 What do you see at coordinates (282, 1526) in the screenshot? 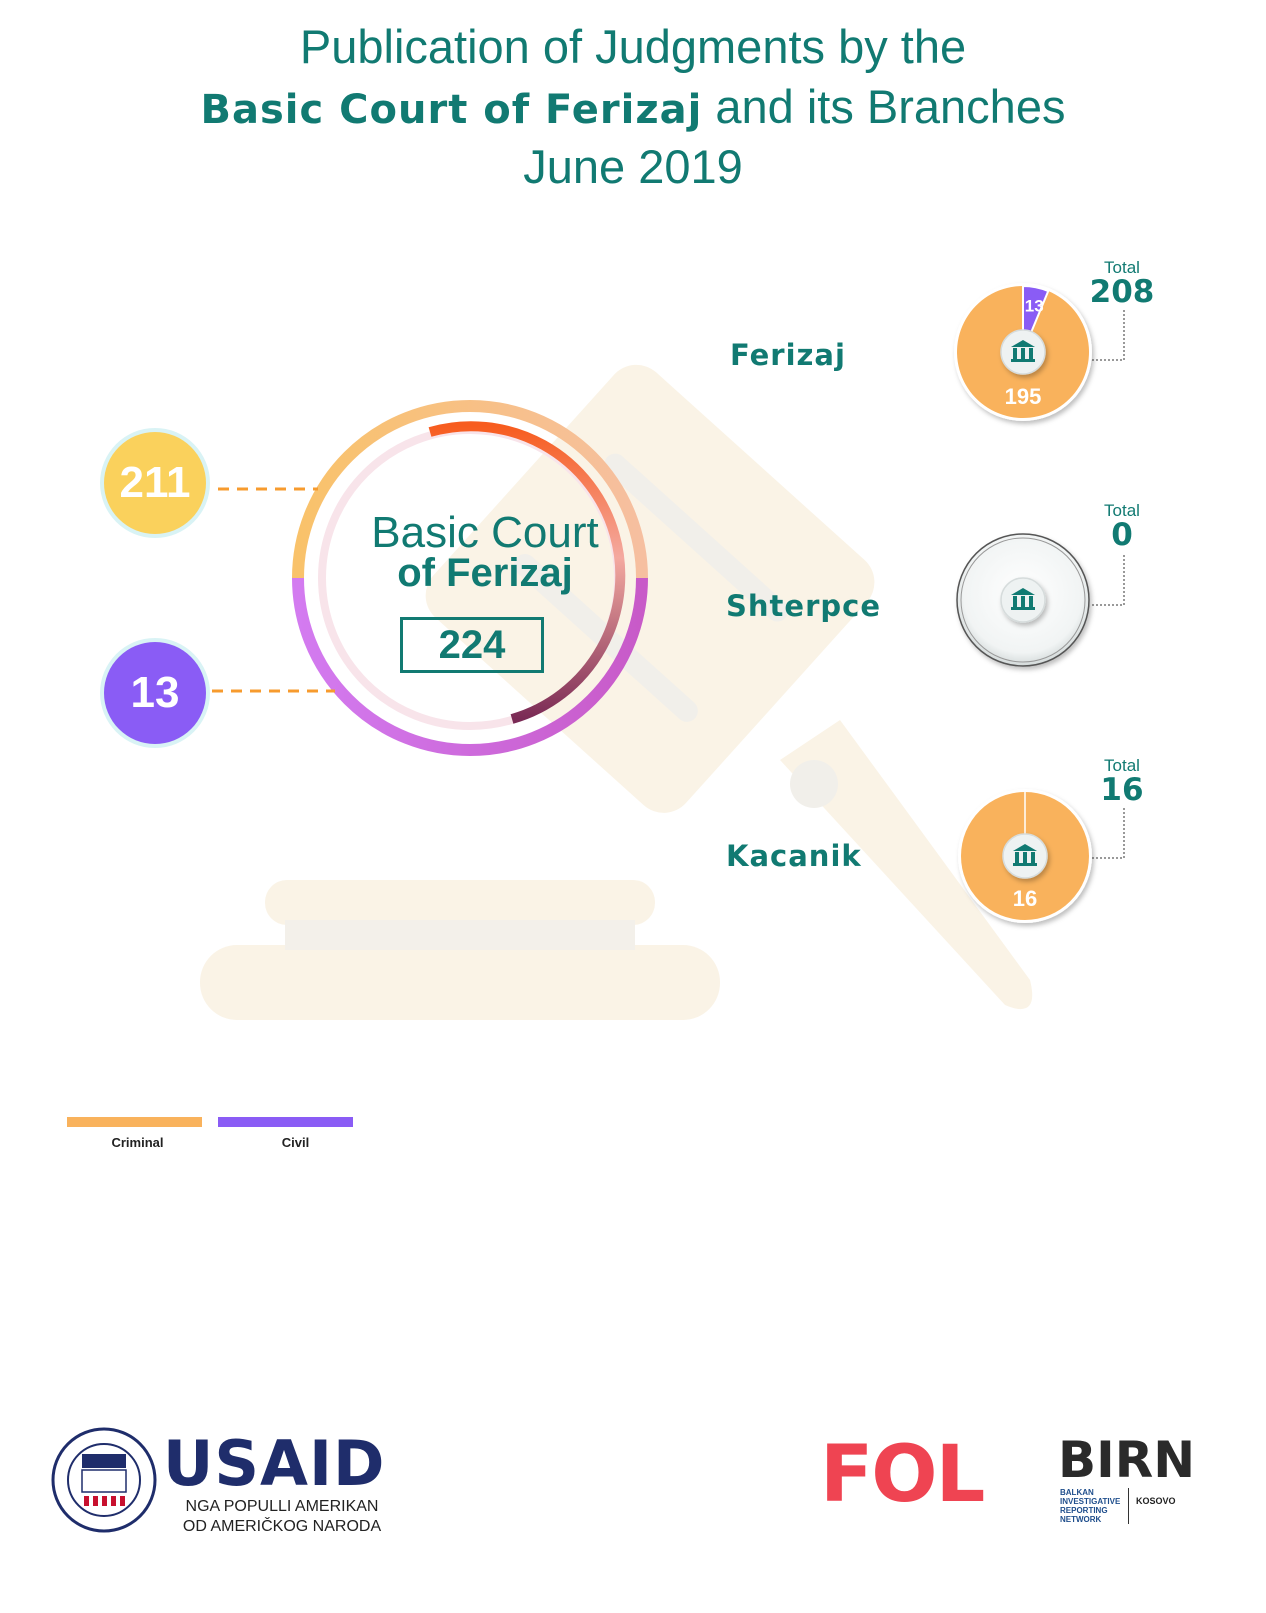
I see `usaid-tagline-2: OD AMERIČKOG NARODA` at bounding box center [282, 1526].